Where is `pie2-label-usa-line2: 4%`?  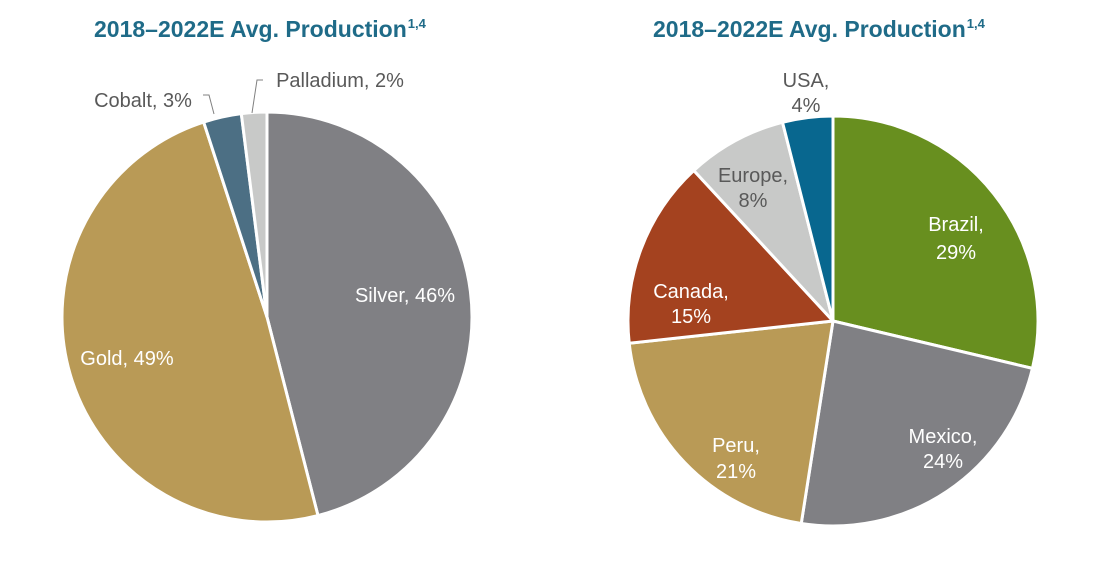
pie2-label-usa-line2: 4% is located at coordinates (806, 106).